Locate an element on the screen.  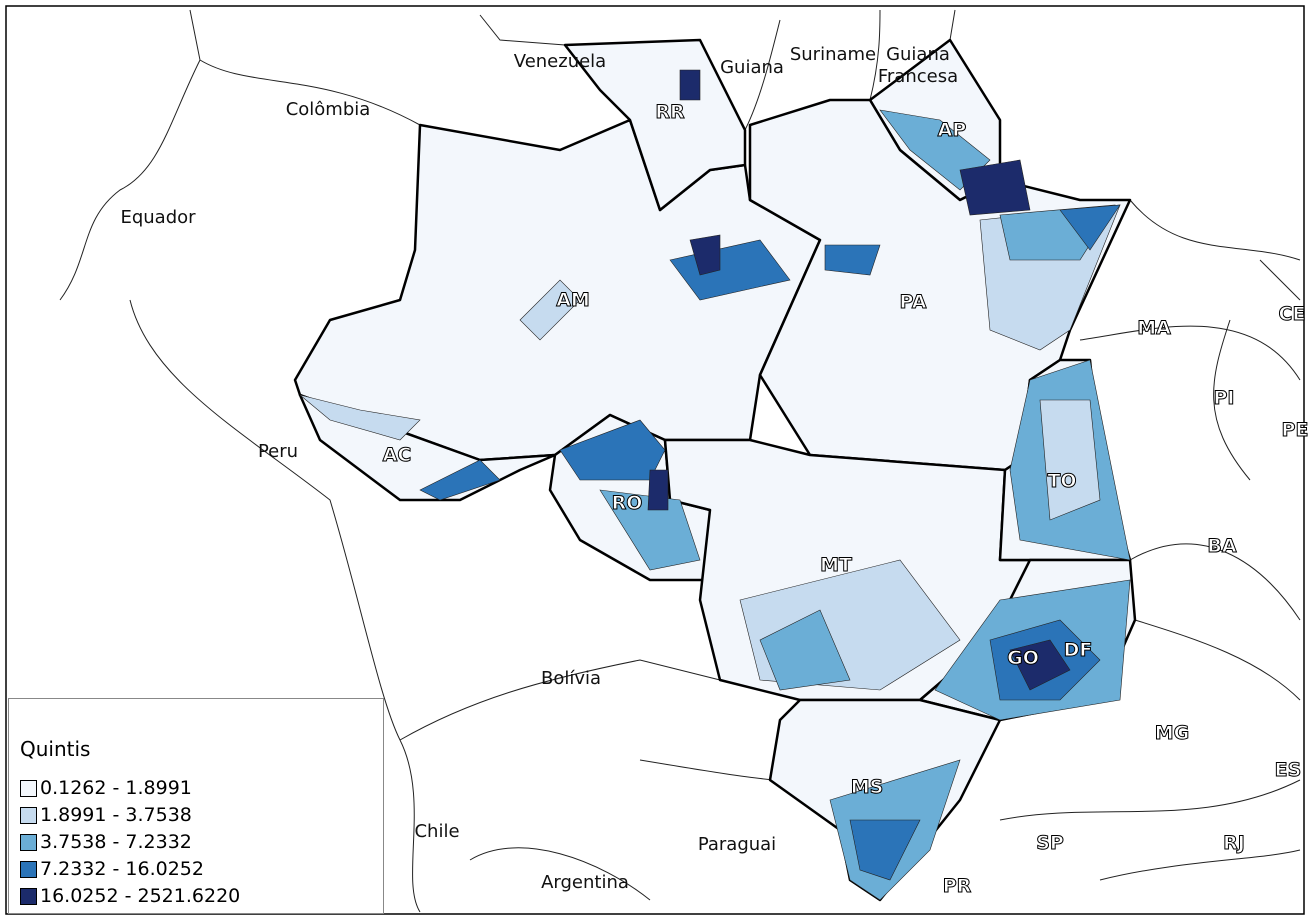
country-label: Peru is located at coordinates (278, 451).